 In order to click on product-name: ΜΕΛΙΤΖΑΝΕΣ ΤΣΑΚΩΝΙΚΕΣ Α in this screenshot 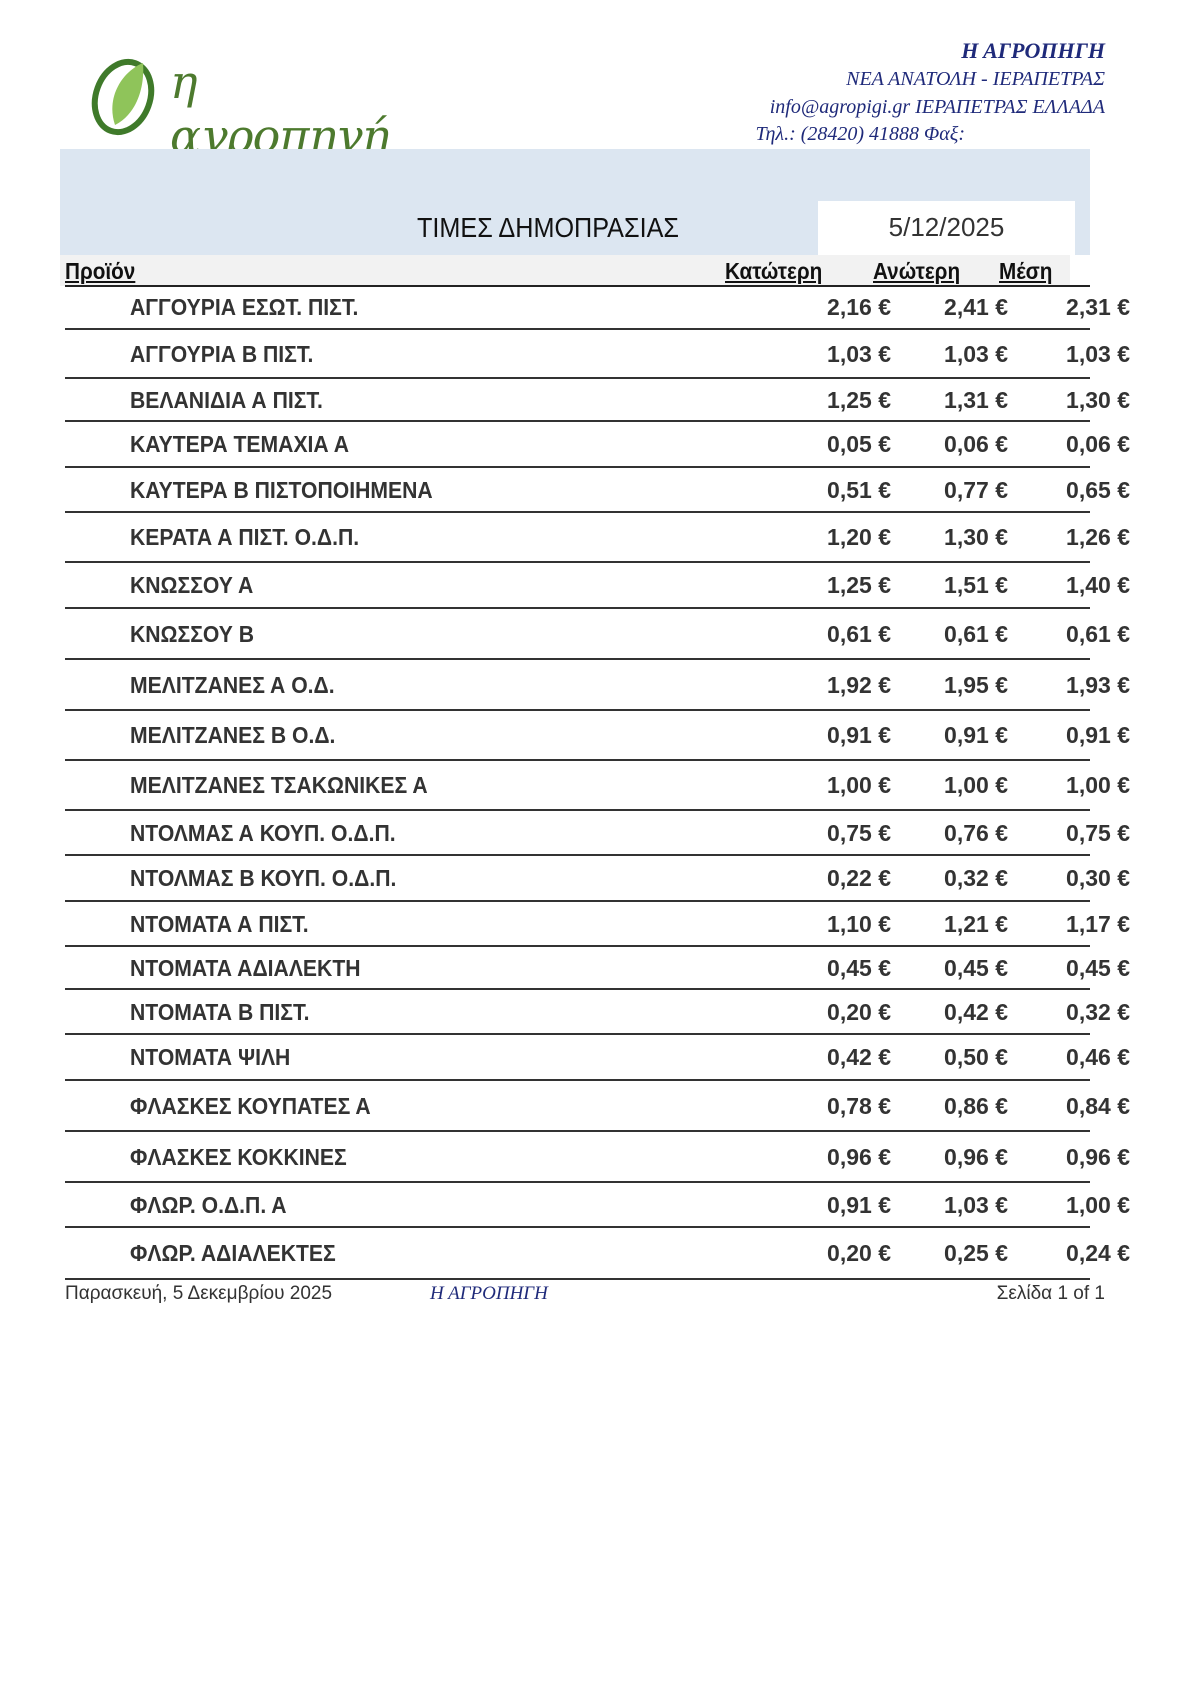, I will do `click(279, 785)`.